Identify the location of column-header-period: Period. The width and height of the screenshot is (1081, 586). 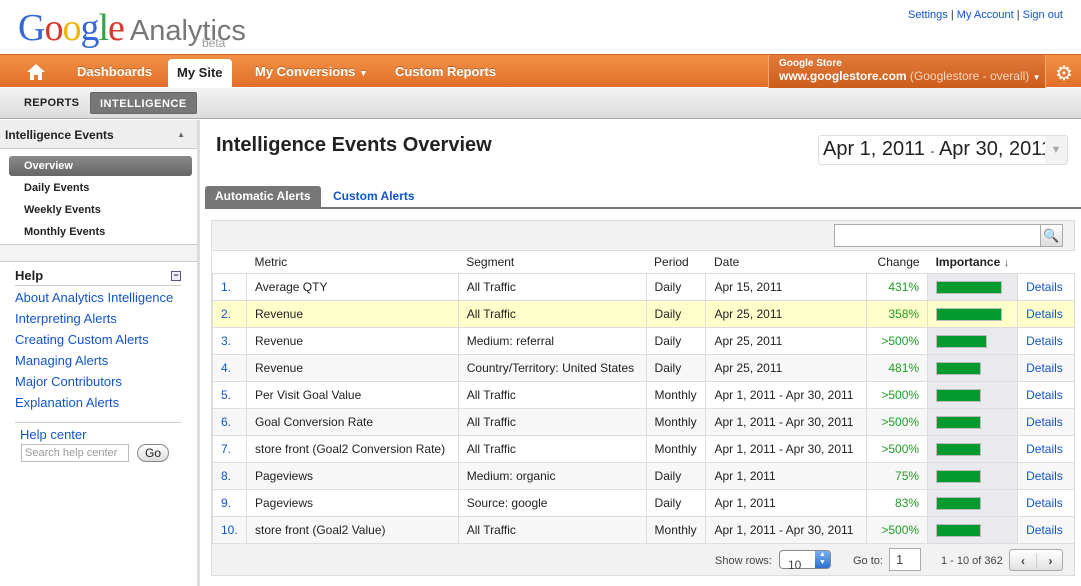
(676, 262).